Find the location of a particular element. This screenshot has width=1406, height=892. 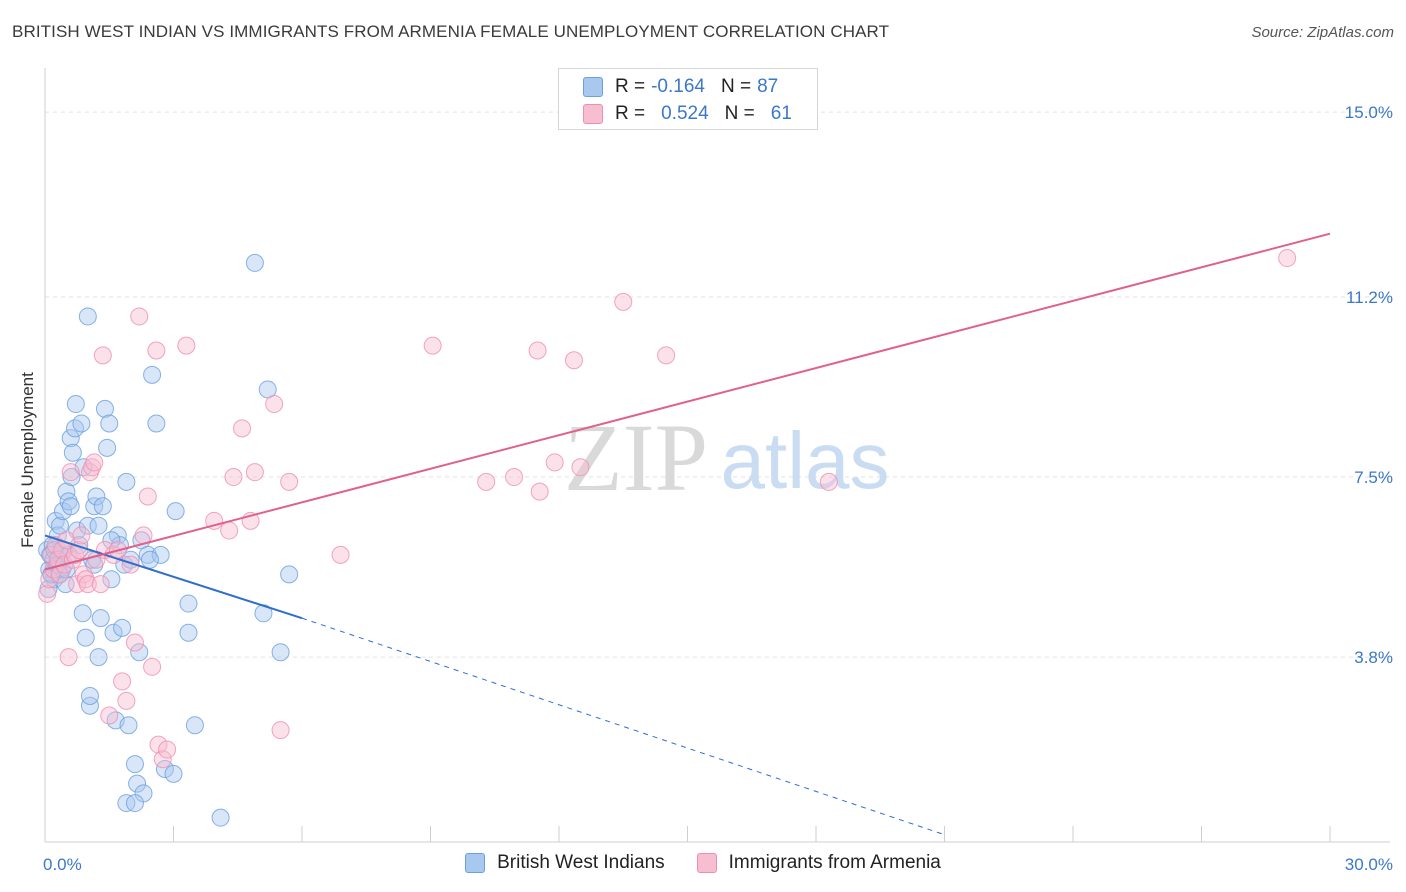

trend-line-extension-british-west-indians is located at coordinates (623, 726).